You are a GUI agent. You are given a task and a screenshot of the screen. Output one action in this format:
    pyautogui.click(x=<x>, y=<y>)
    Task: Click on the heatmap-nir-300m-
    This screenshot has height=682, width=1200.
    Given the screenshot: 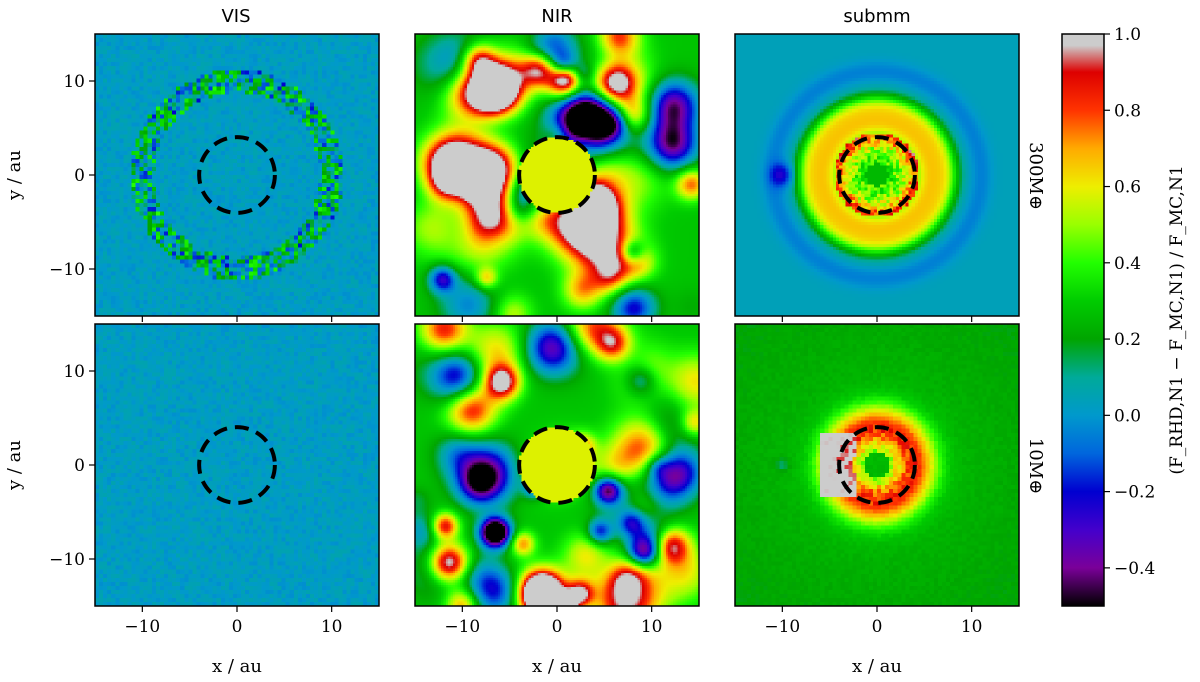 What is the action you would take?
    pyautogui.click(x=557, y=175)
    